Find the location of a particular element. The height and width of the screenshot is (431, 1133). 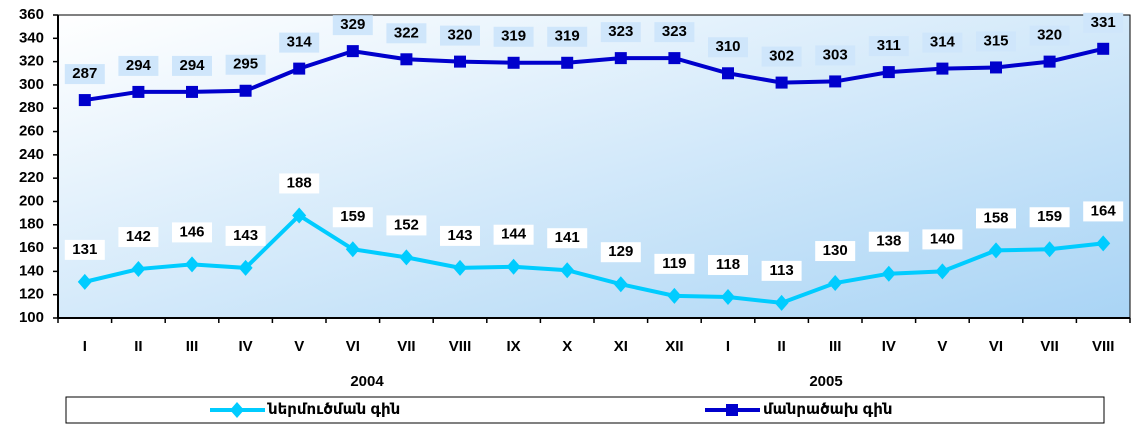

x-tick-label: IX is located at coordinates (514, 346).